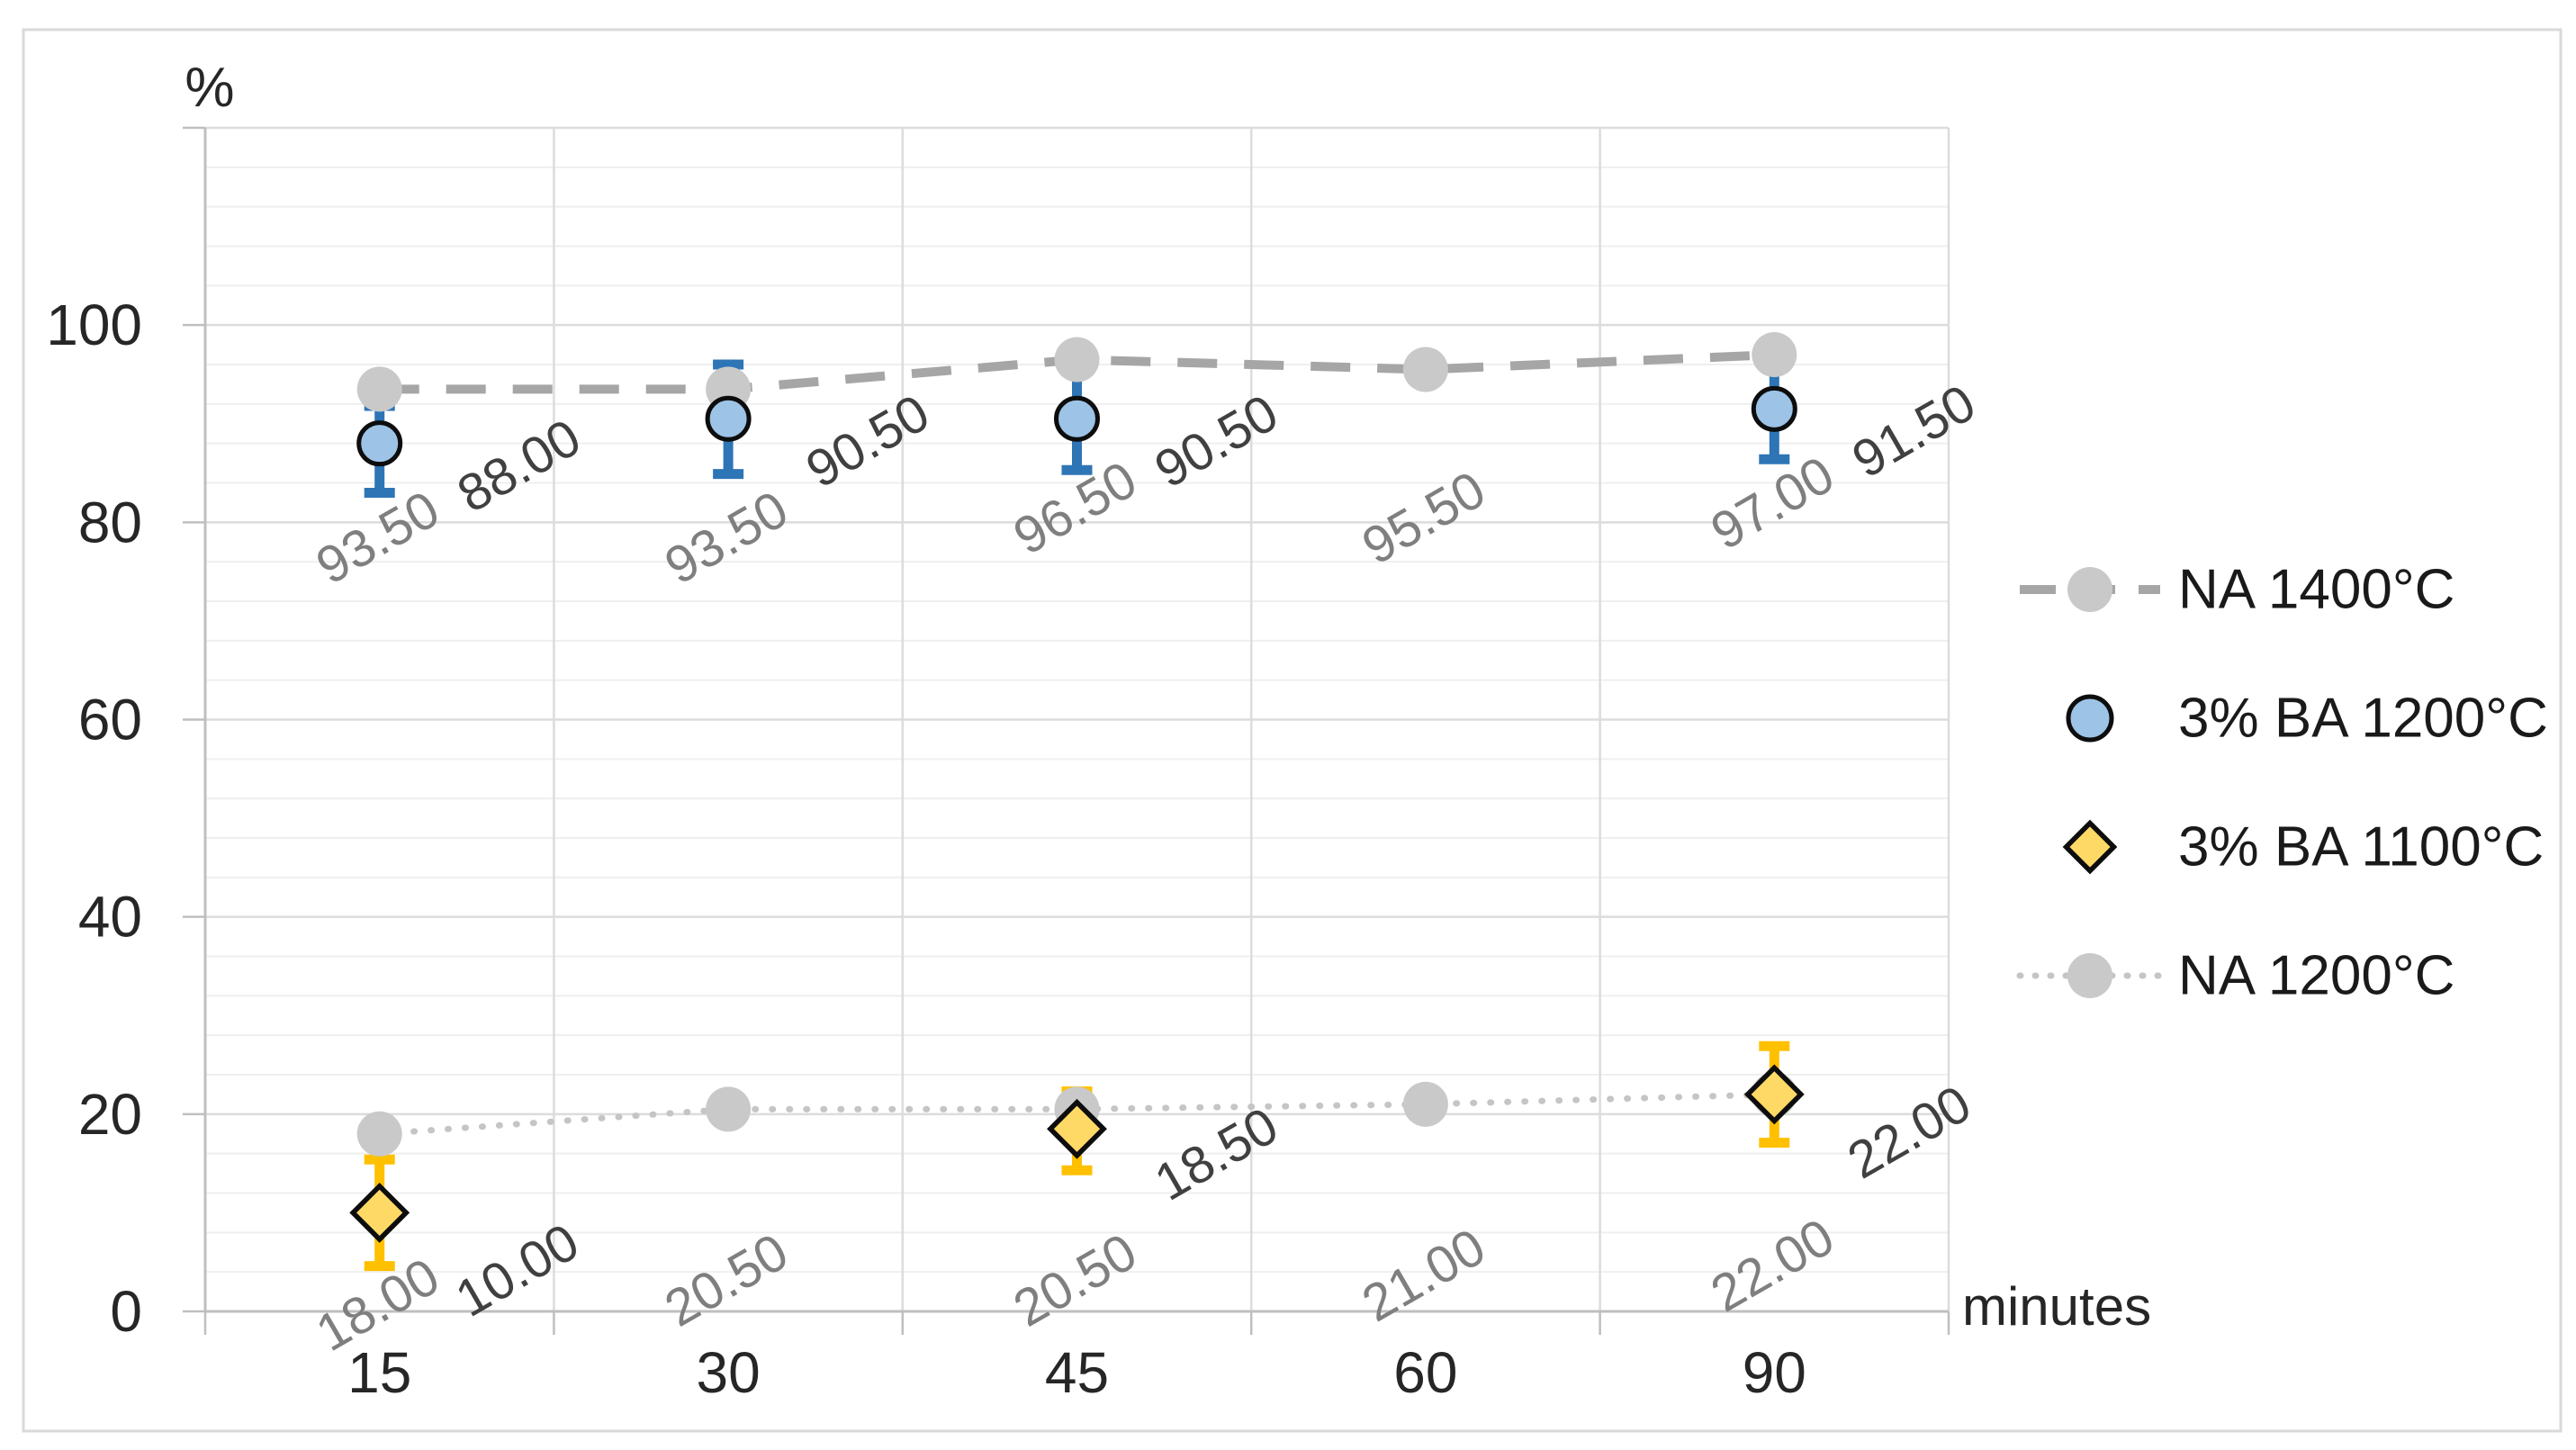 The height and width of the screenshot is (1450, 2576). I want to click on x-tick-label: 60, so click(1425, 1372).